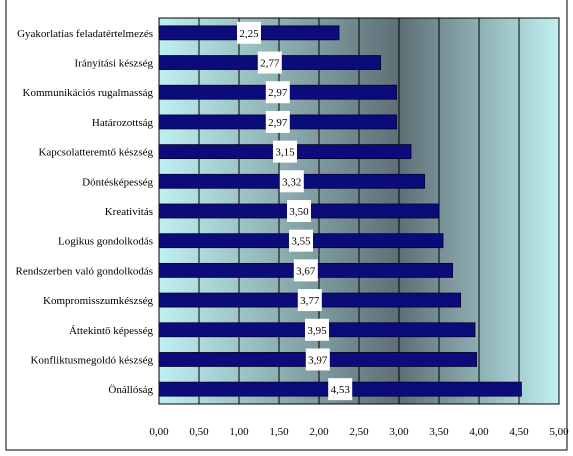 The height and width of the screenshot is (456, 573). What do you see at coordinates (479, 432) in the screenshot?
I see `x-tick-label-8: 4,00` at bounding box center [479, 432].